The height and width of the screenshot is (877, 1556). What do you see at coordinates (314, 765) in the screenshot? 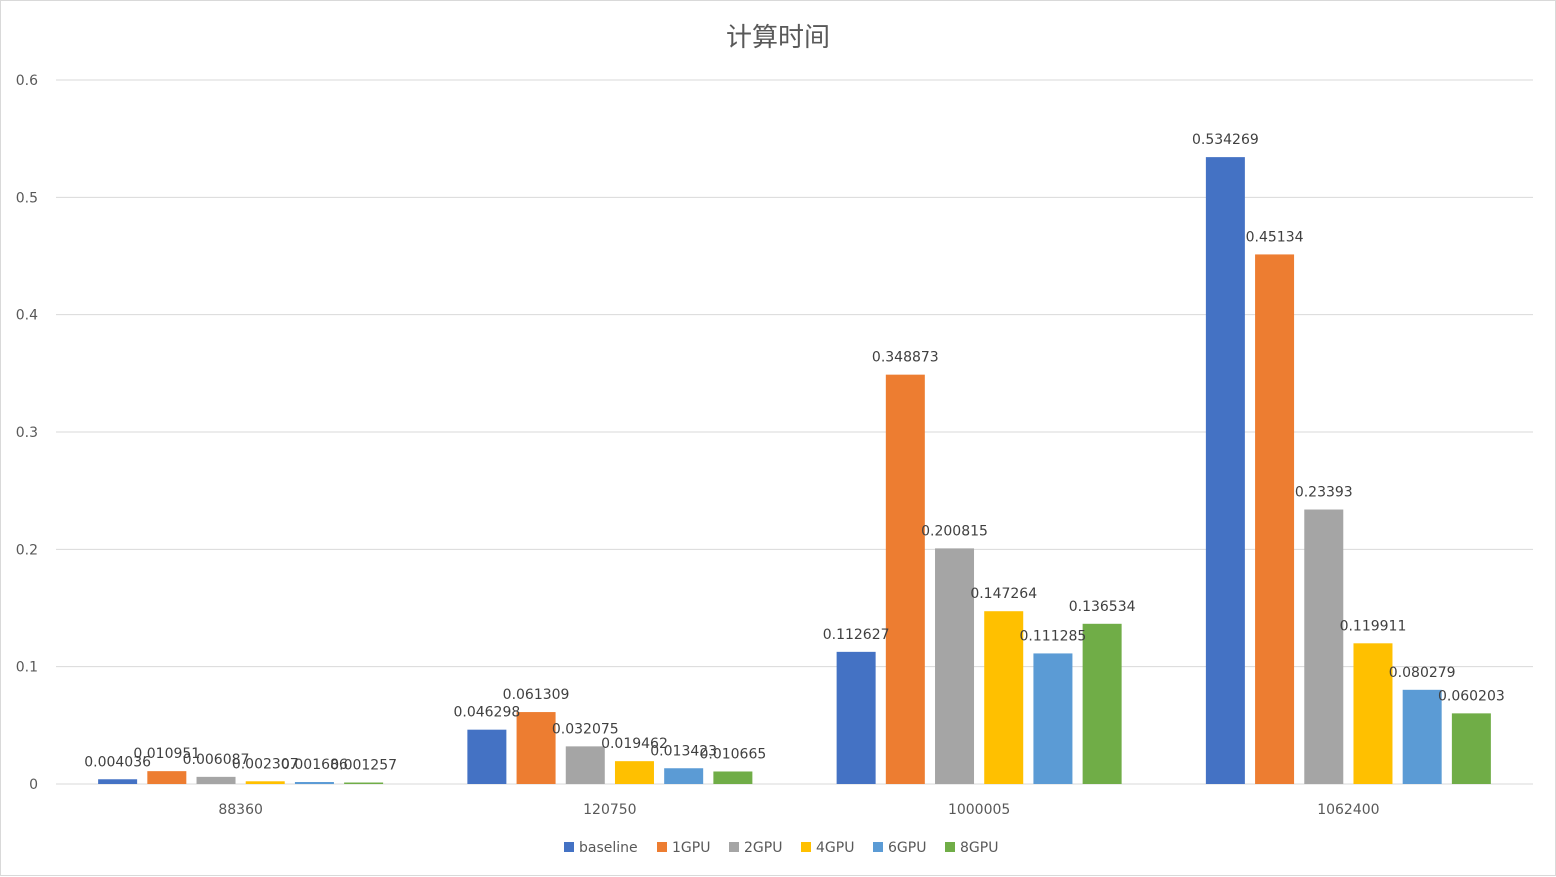
I see `data-label: 0.001686` at bounding box center [314, 765].